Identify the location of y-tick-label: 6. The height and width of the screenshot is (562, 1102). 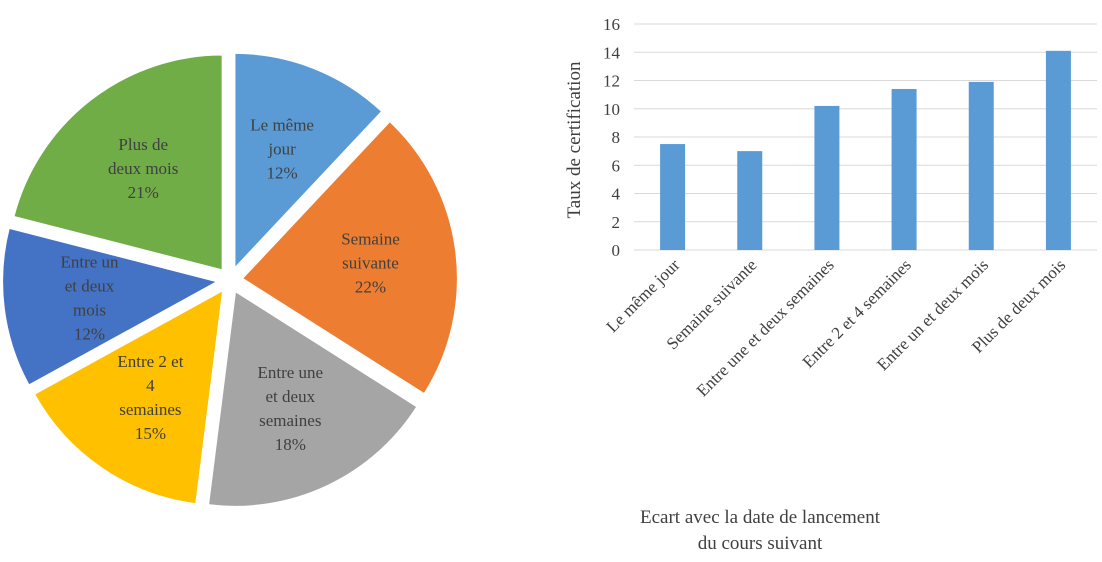
(616, 165).